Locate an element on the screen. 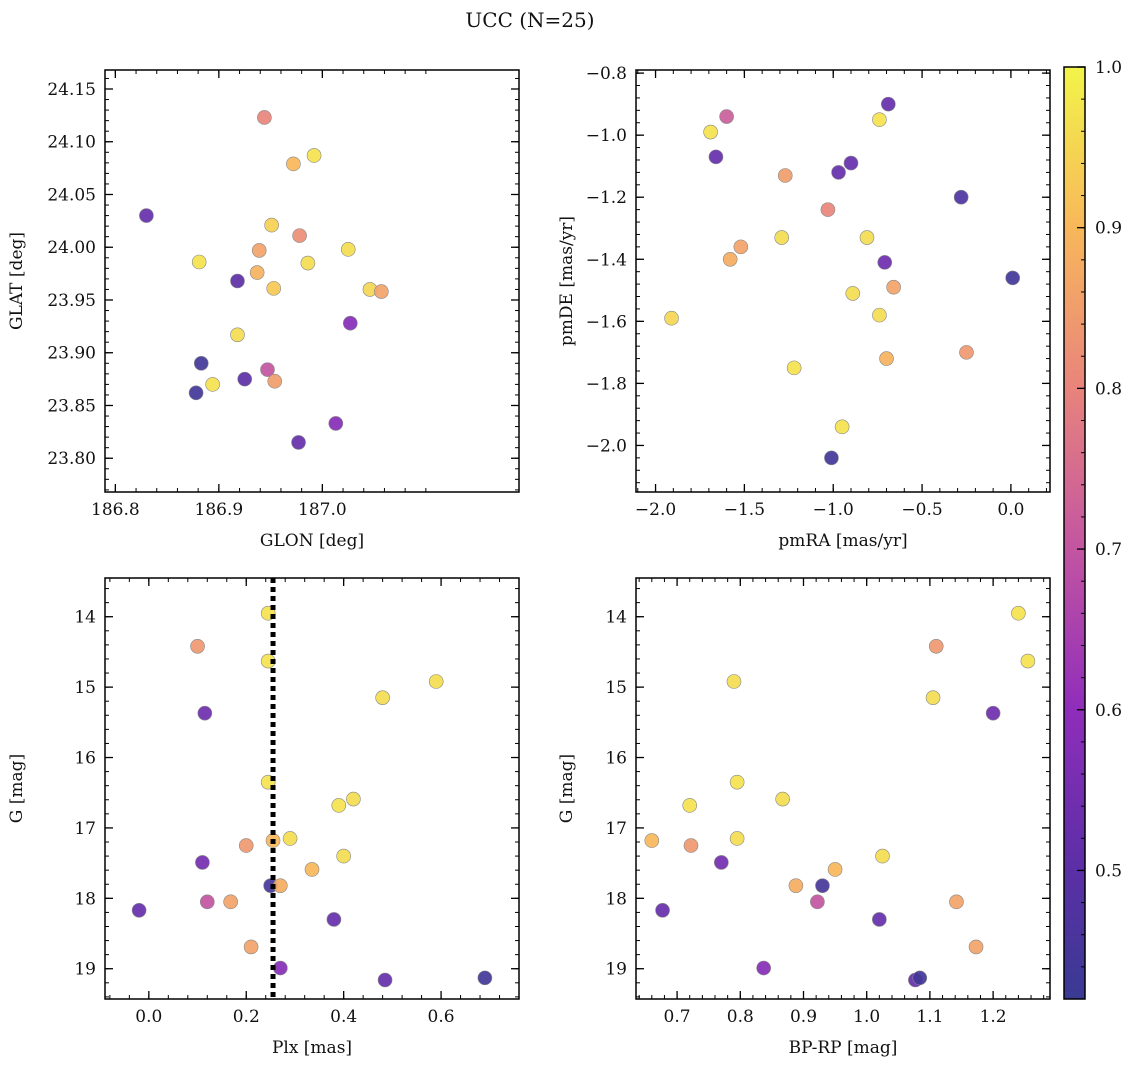 Image resolution: width=1136 pixels, height=1067 pixels. x-axis-label: GLON [deg] is located at coordinates (312, 541).